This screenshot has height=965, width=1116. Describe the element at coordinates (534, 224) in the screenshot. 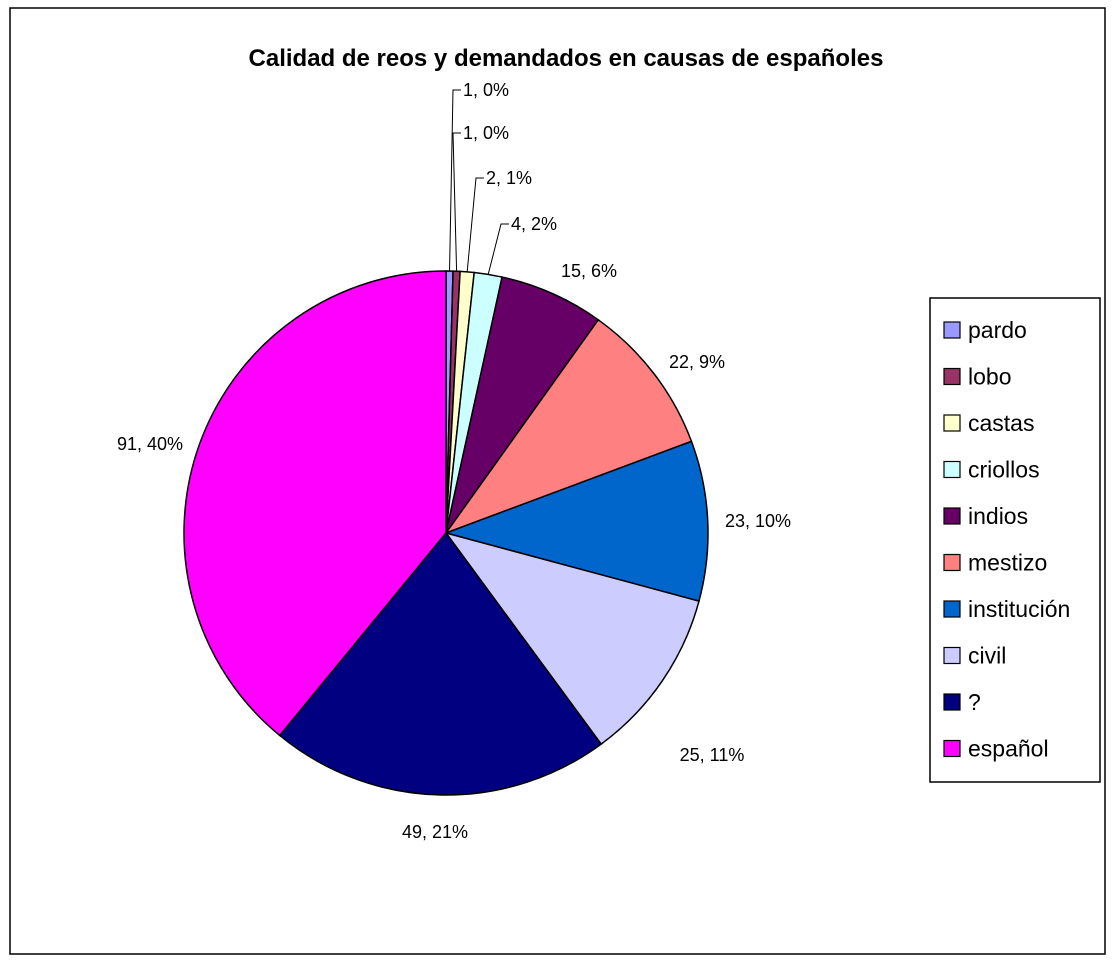

I see `slice-data-label: 4, 2%` at that location.